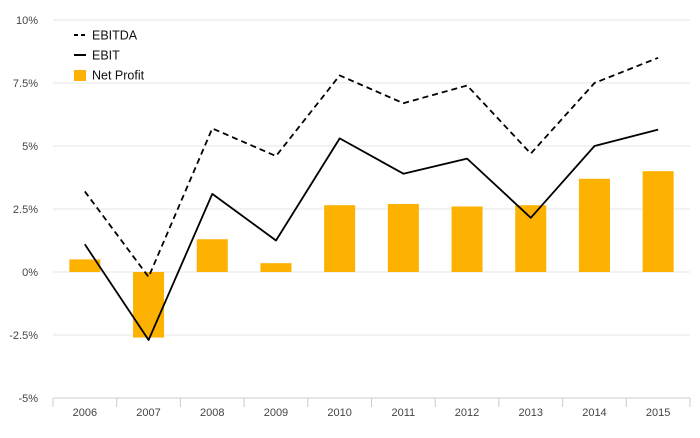 Image resolution: width=700 pixels, height=438 pixels. Describe the element at coordinates (27, 21) in the screenshot. I see `y-tick-label: 10%` at that location.